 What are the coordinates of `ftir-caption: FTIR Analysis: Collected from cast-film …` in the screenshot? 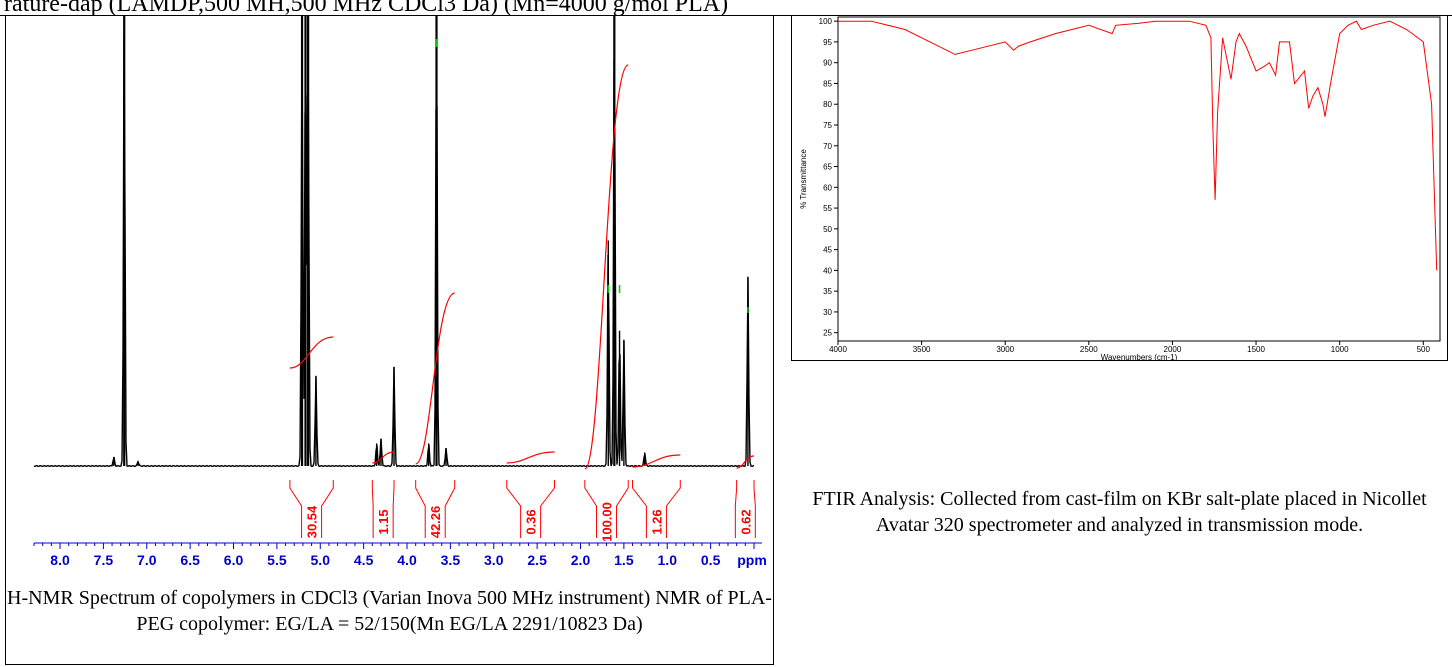 It's located at (1119, 512).